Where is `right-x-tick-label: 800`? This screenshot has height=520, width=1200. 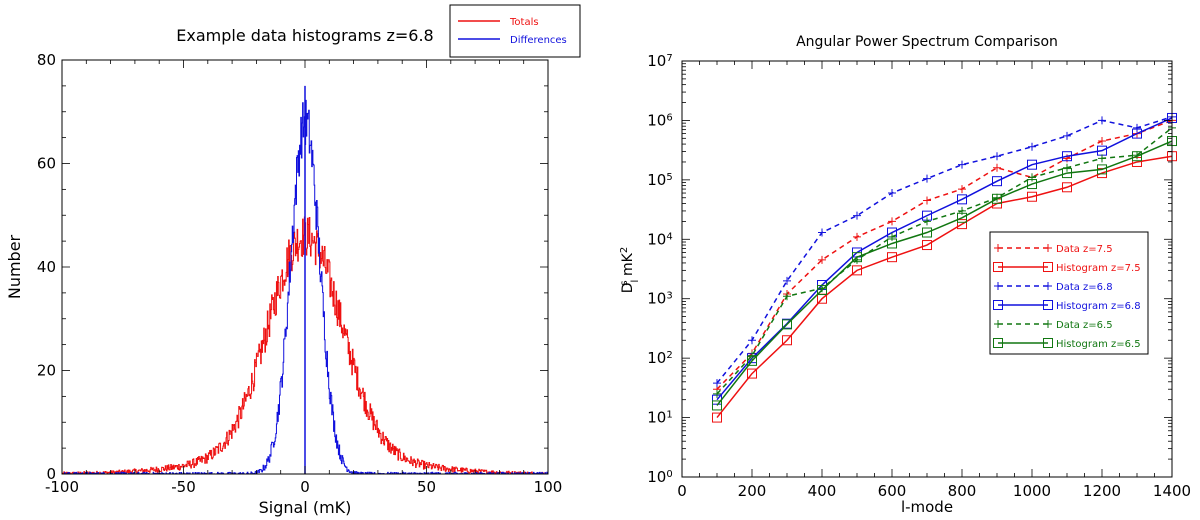
right-x-tick-label: 800 is located at coordinates (962, 491).